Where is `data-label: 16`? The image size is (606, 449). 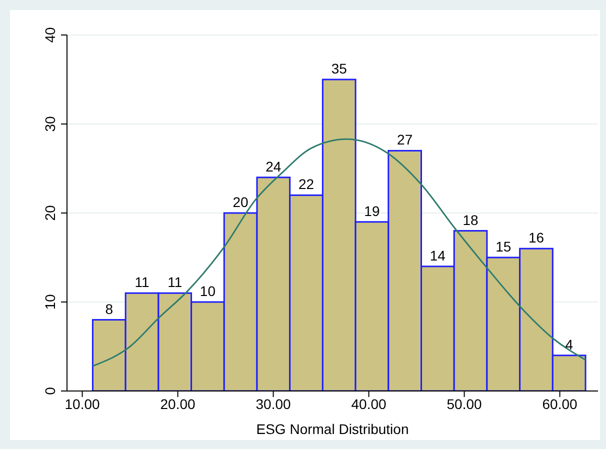 data-label: 16 is located at coordinates (536, 238).